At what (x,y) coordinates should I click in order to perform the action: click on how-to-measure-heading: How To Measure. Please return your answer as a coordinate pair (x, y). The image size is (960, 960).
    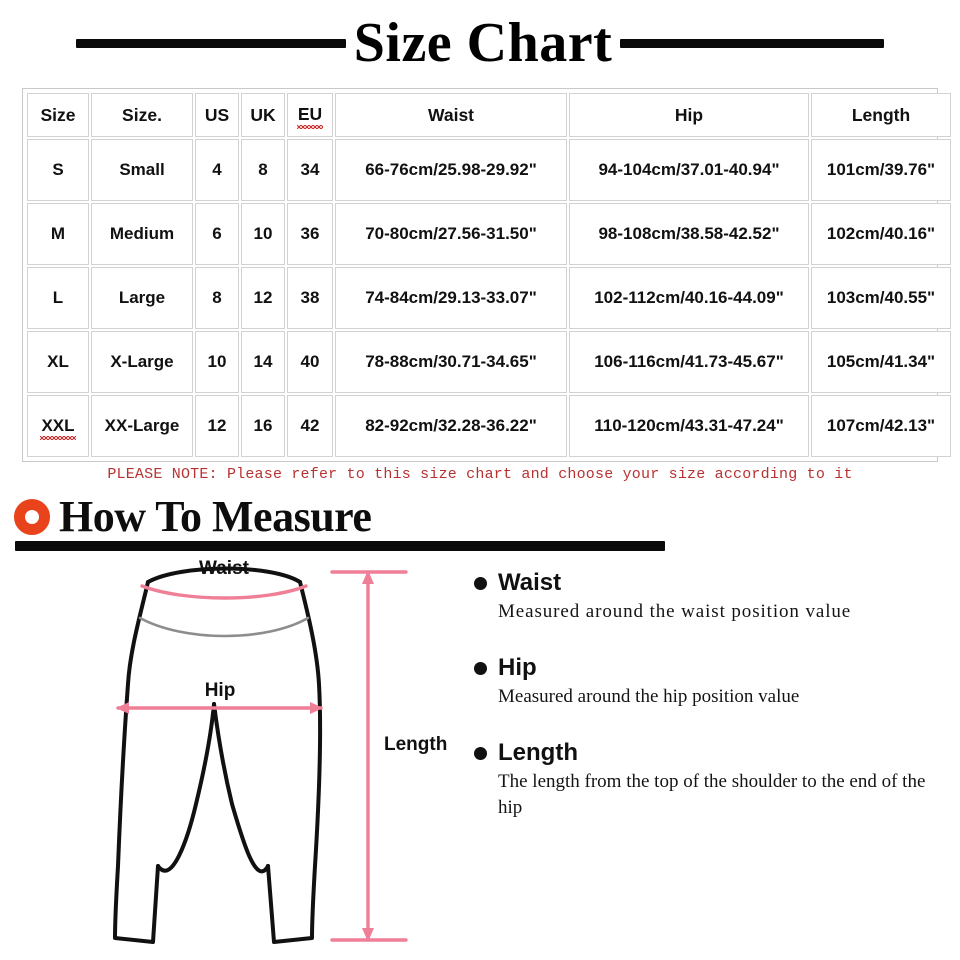
    Looking at the image, I should click on (215, 516).